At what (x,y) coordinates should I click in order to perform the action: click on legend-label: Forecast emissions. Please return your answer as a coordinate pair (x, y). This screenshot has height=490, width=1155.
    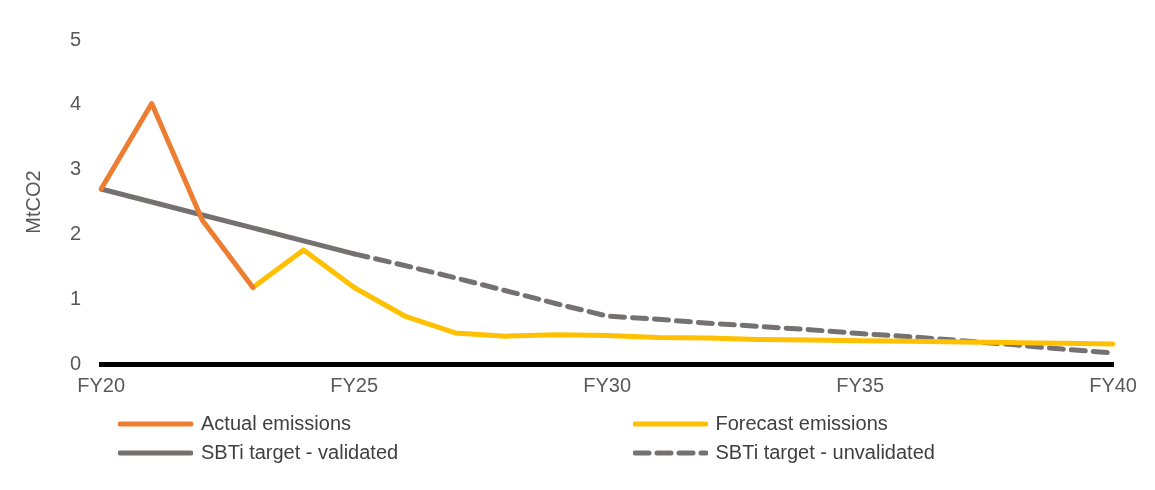
    Looking at the image, I should click on (801, 423).